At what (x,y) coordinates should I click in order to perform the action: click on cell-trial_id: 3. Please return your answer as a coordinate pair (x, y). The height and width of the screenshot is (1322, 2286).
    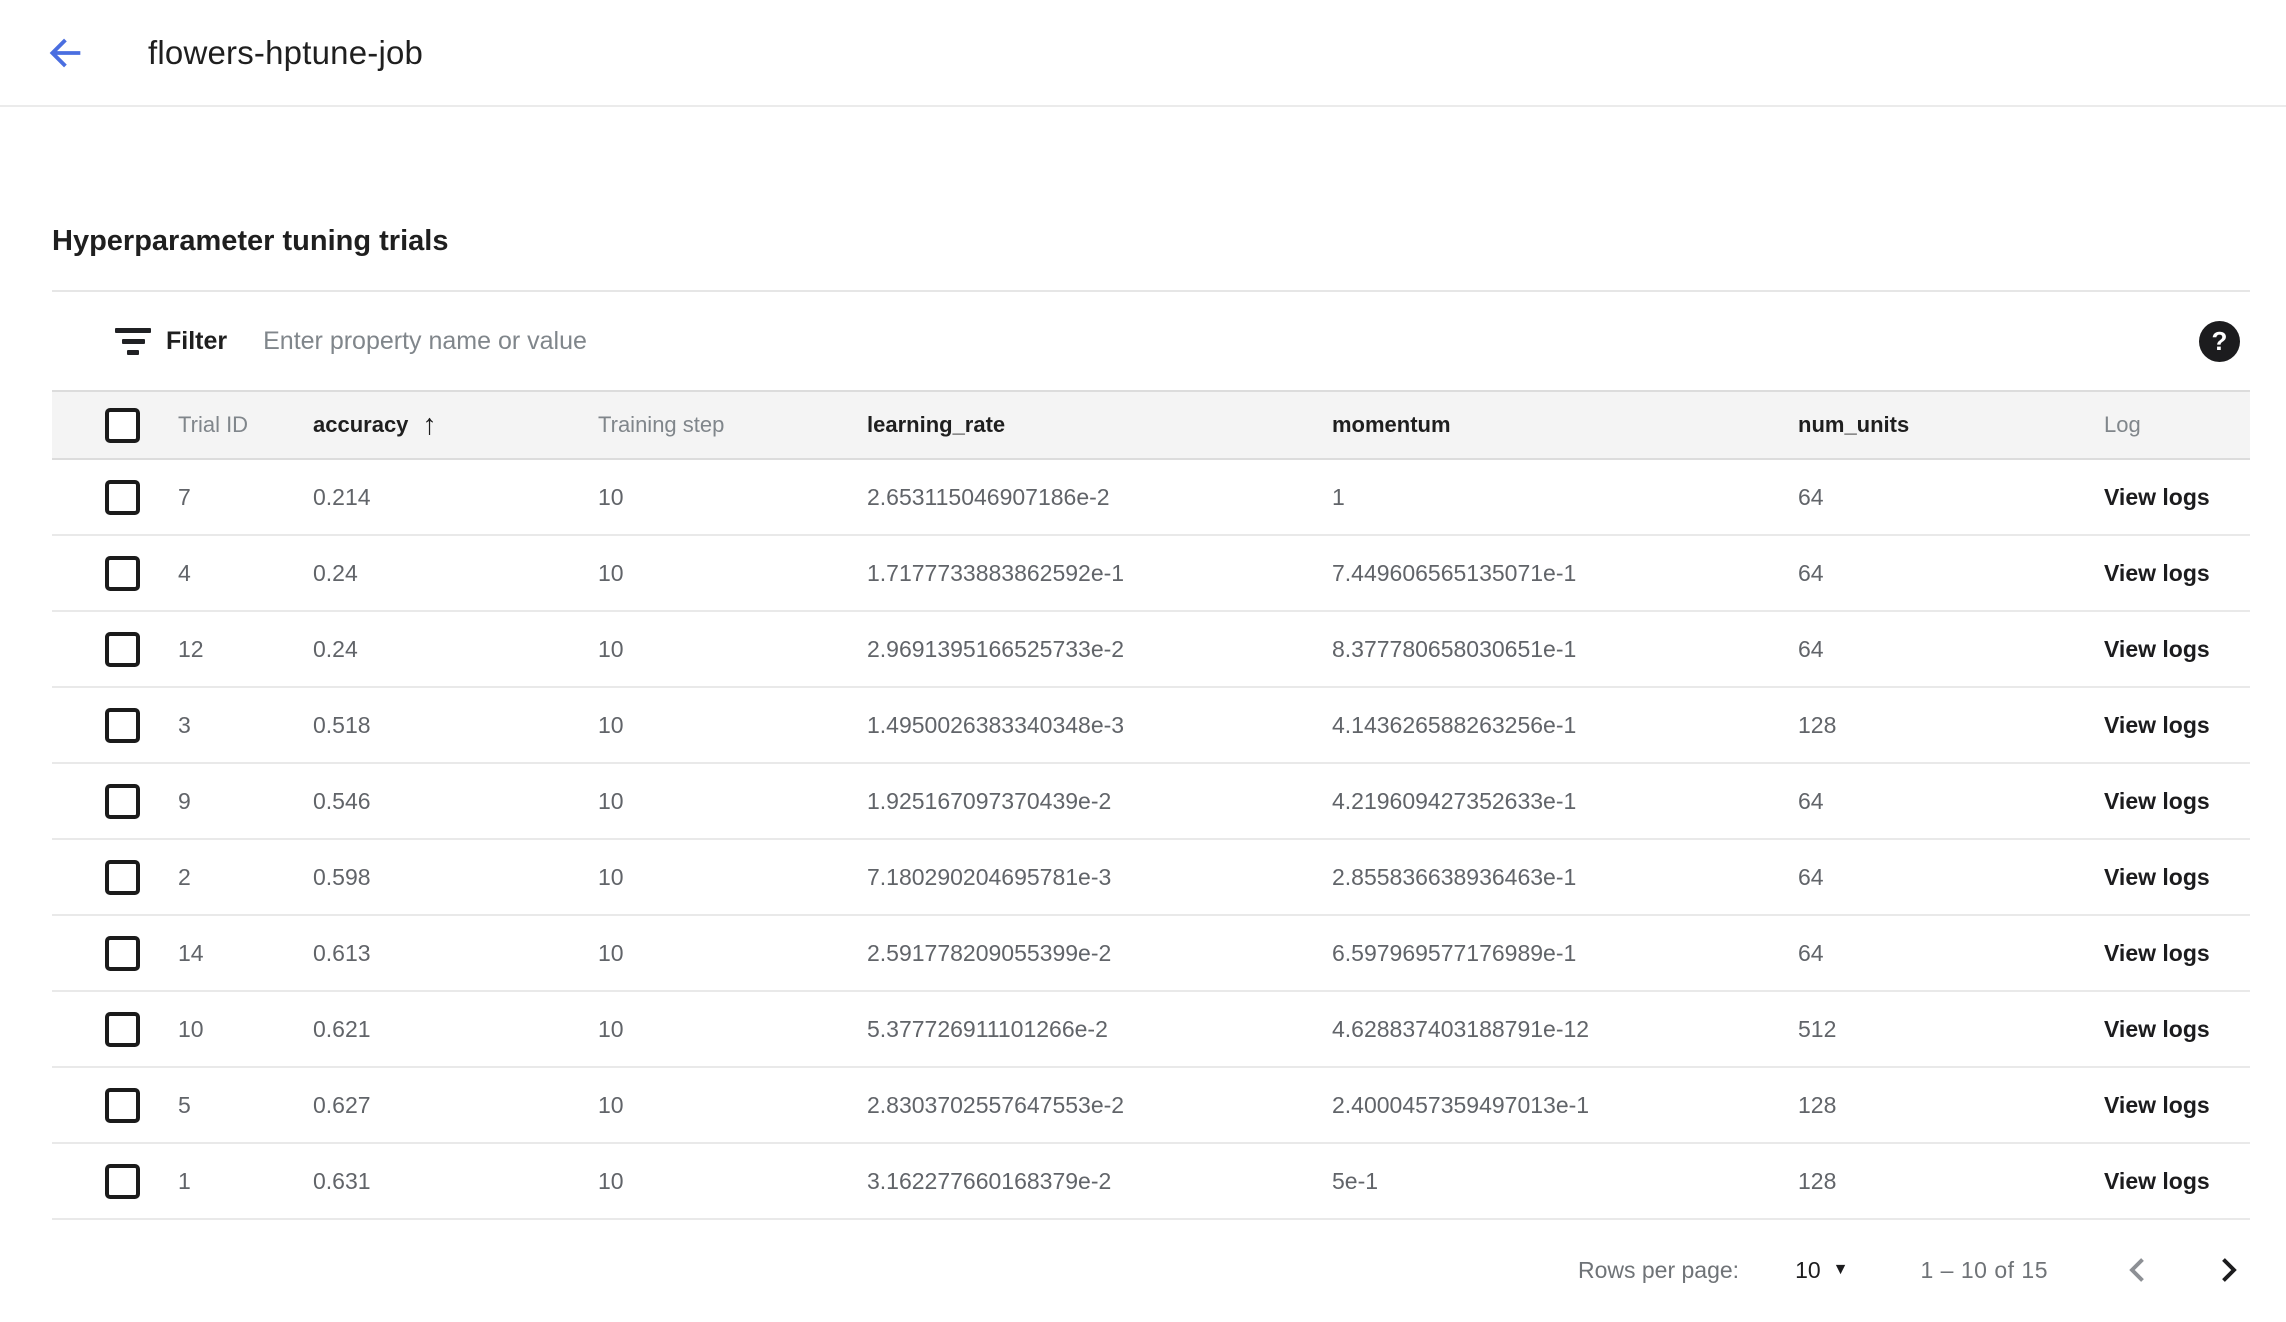
    Looking at the image, I should click on (229, 725).